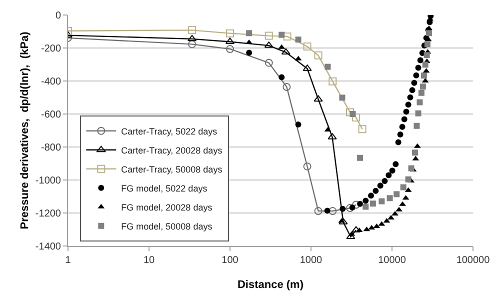 This screenshot has height=299, width=500. What do you see at coordinates (392, 260) in the screenshot?
I see `x-tick-label: 10000` at bounding box center [392, 260].